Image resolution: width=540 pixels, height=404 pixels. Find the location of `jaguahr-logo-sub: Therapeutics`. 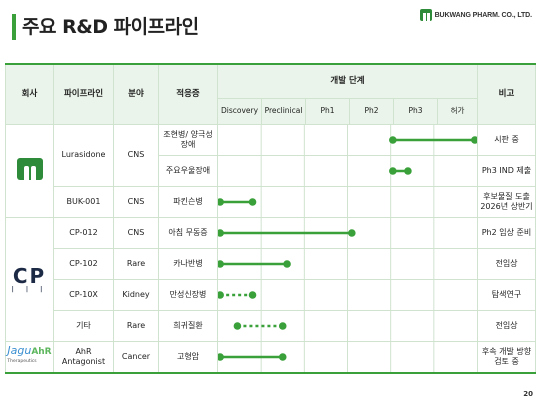

jaguahr-logo-sub: Therapeutics is located at coordinates (22, 361).